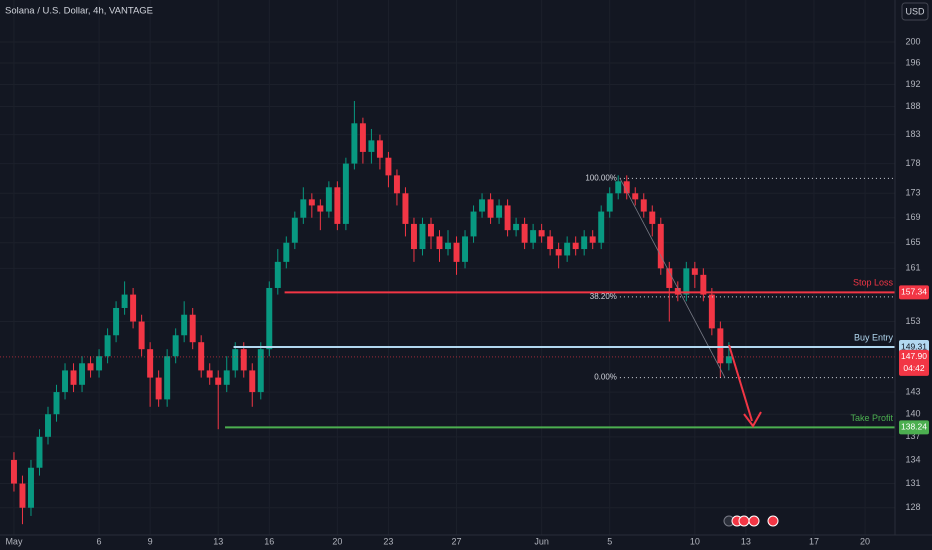  I want to click on x-tick-label: 23, so click(388, 541).